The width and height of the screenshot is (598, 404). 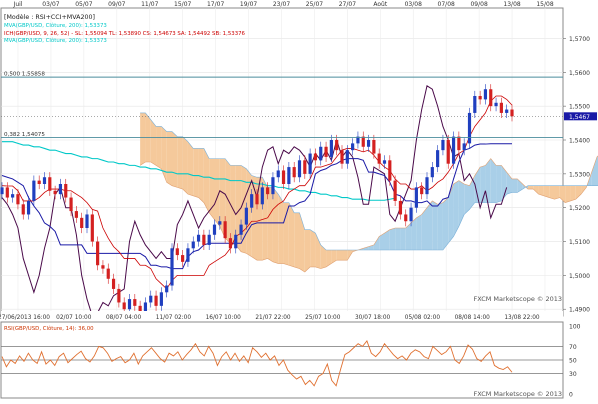 What do you see at coordinates (49, 17) in the screenshot?
I see `chart-title: [Modèle : RSI+CCI+MVA200]` at bounding box center [49, 17].